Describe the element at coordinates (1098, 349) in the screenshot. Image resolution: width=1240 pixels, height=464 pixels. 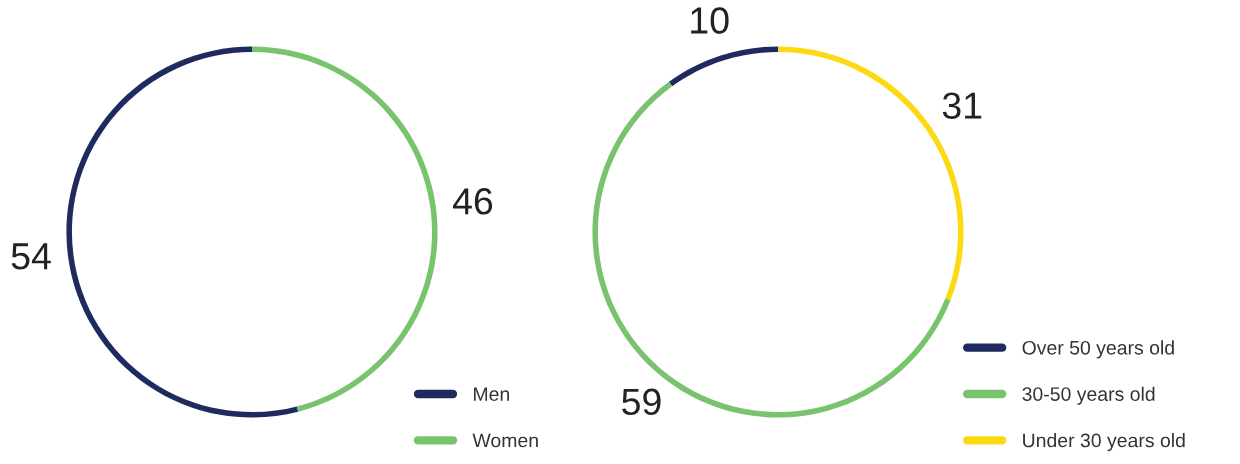
I see `legend-label: Over 50 years old` at that location.